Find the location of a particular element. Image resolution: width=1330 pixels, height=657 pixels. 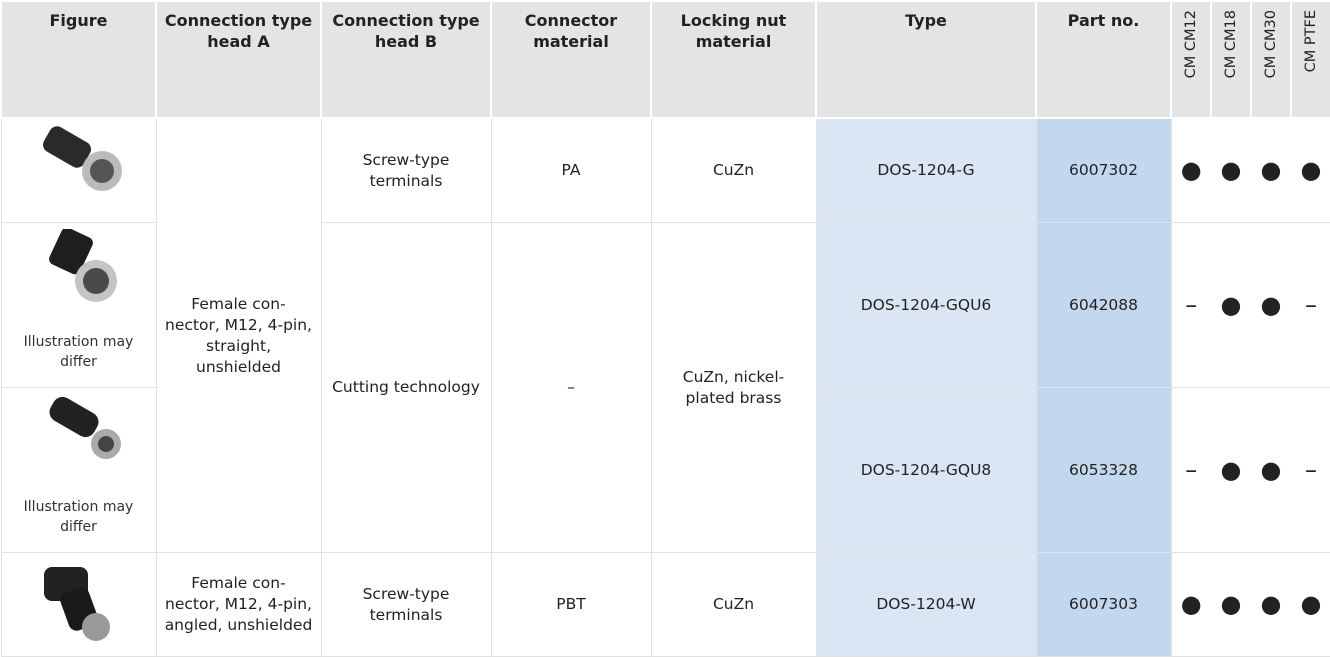

column-header: CM CM30 is located at coordinates (1271, 59).